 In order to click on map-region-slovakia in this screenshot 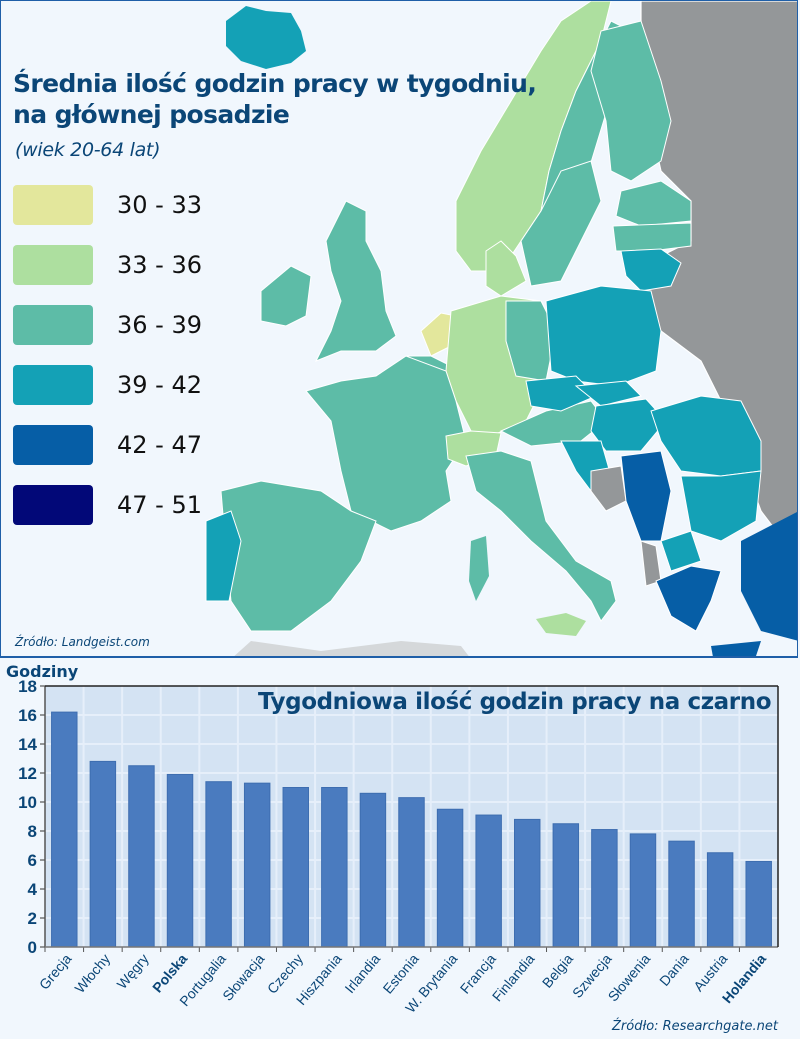, I will do `click(608, 393)`.